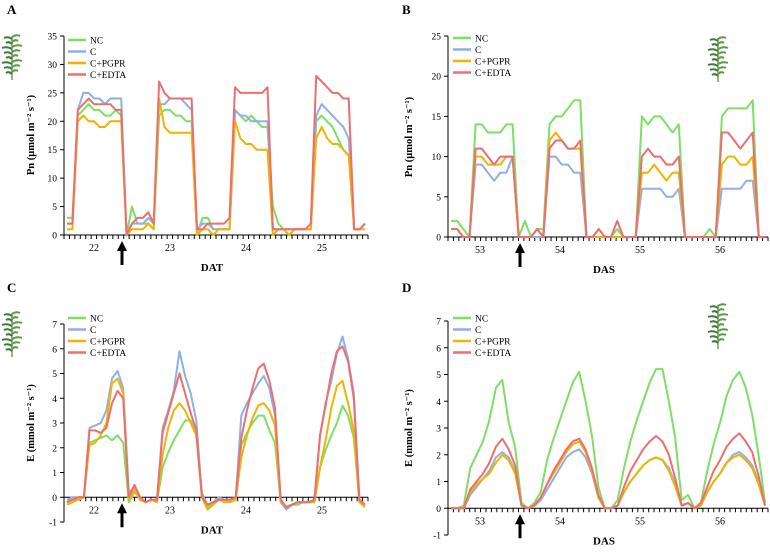 This screenshot has width=770, height=560. What do you see at coordinates (246, 510) in the screenshot?
I see `x-tick-label: 24` at bounding box center [246, 510].